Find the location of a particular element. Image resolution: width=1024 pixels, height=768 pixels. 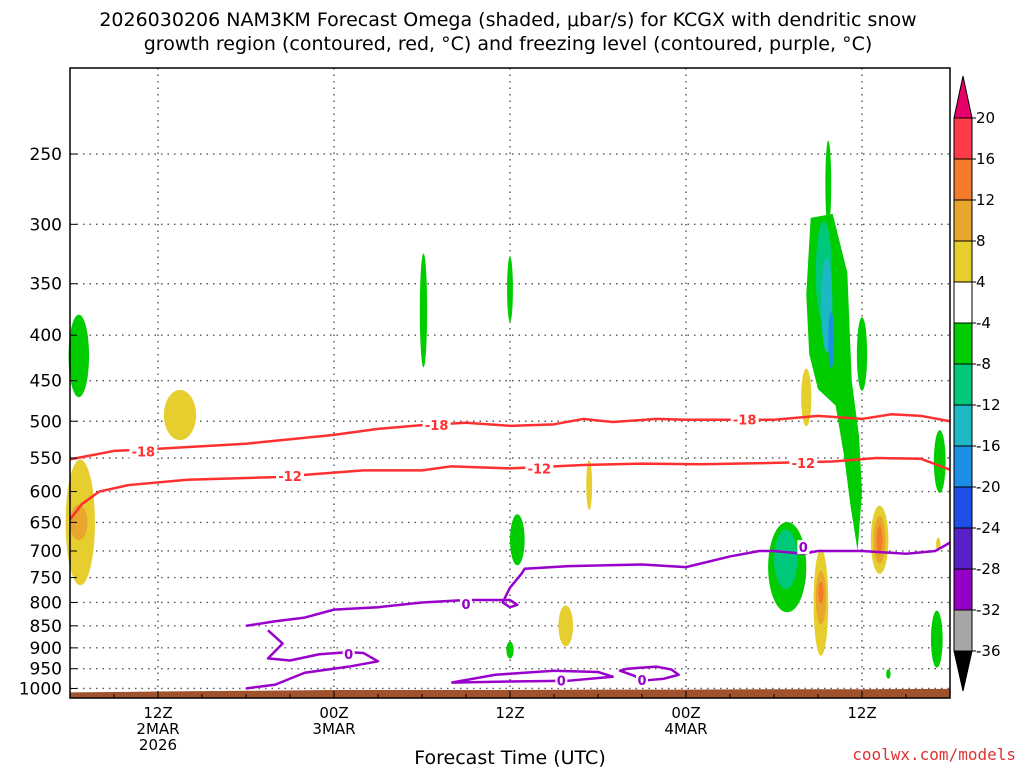

colorbar-tick-label: -32 is located at coordinates (988, 610).